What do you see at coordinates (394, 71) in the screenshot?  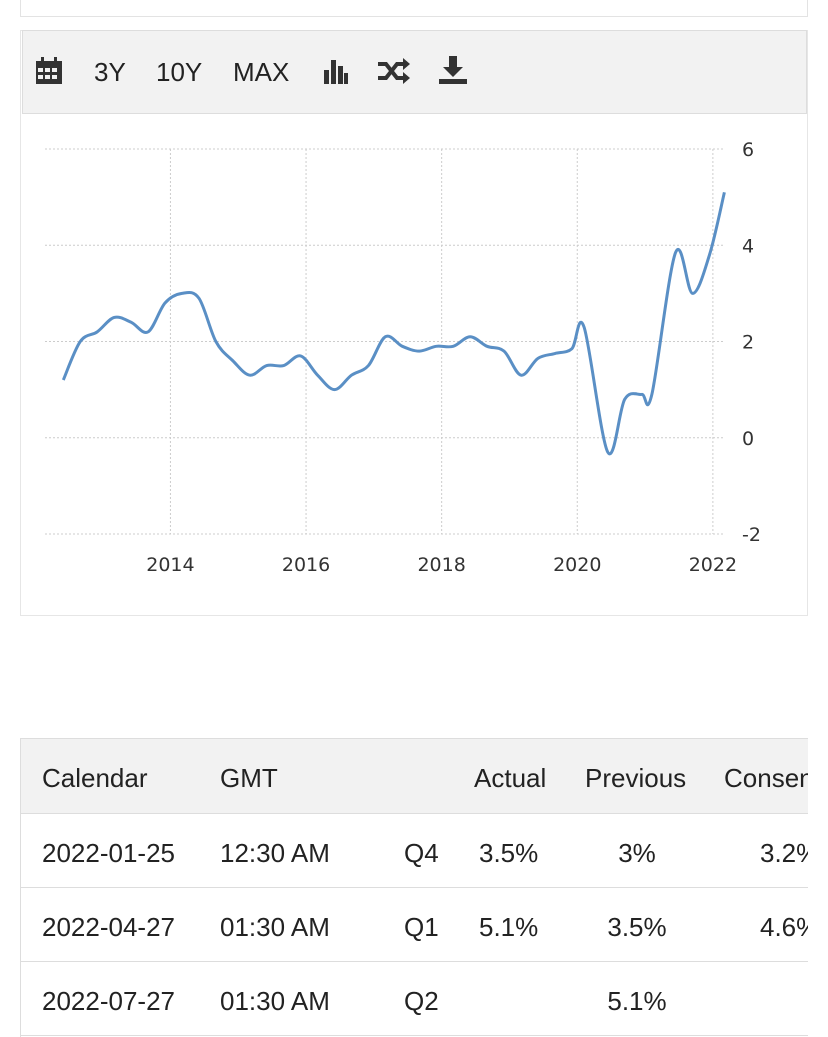 I see `shuffle-icon` at bounding box center [394, 71].